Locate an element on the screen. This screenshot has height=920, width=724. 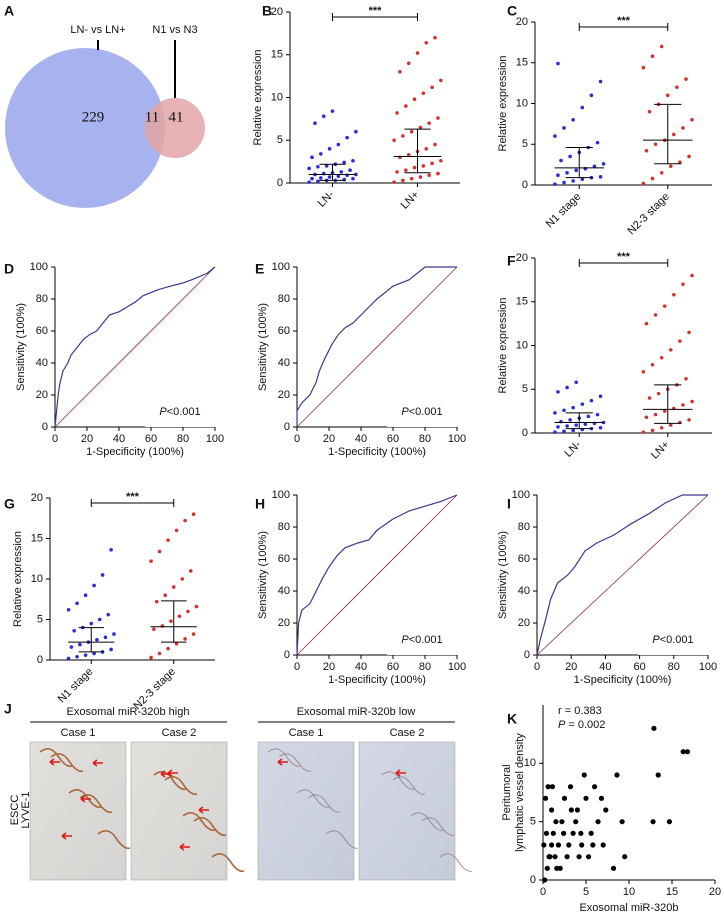
roc-curve is located at coordinates (377, 575).